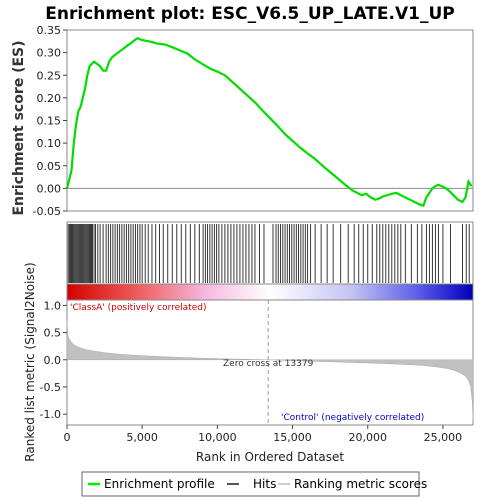 The height and width of the screenshot is (500, 500). What do you see at coordinates (249, 14) in the screenshot?
I see `chart-title: Enrichment plot: ESC_V6.5_UP_LATE.V1_UP` at bounding box center [249, 14].